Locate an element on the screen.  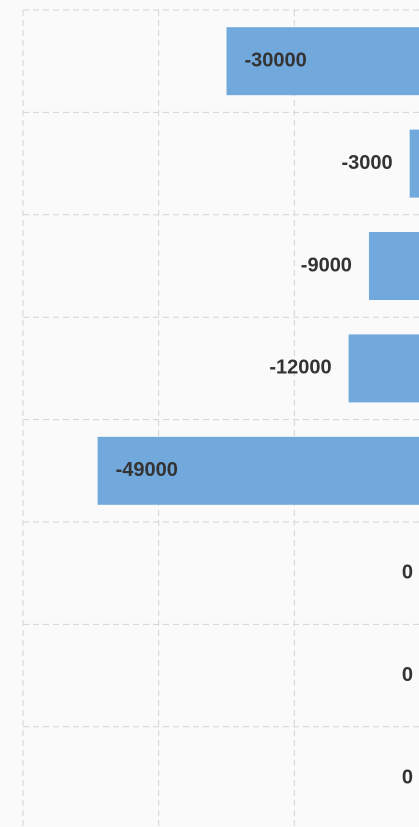
data-label: -49000 is located at coordinates (147, 470).